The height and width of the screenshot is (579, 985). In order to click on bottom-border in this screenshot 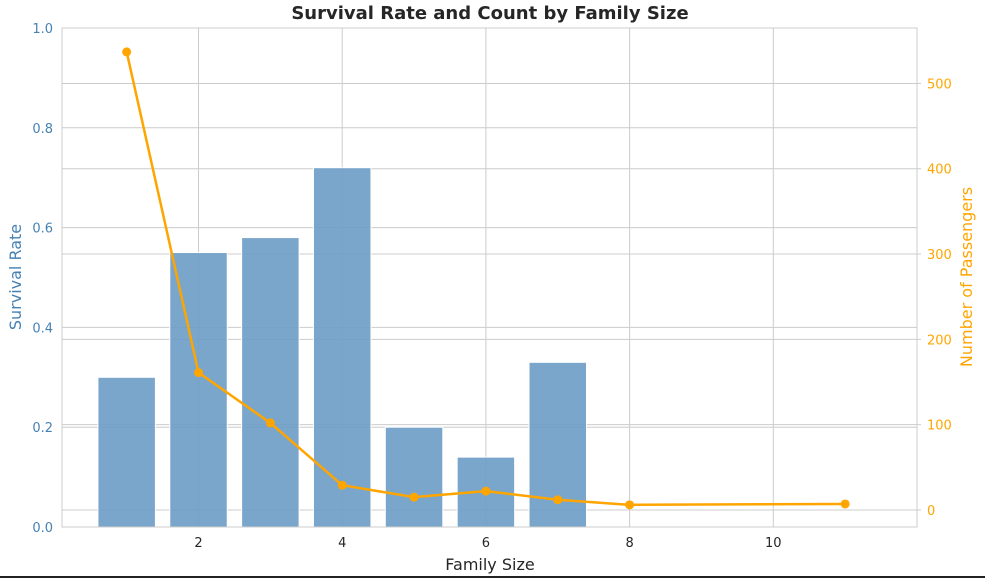, I will do `click(492, 577)`.